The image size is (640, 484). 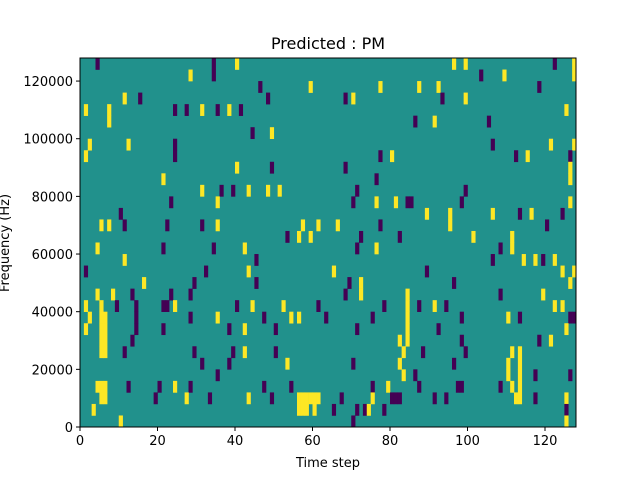 What do you see at coordinates (235, 441) in the screenshot?
I see `x-tick-label: 40` at bounding box center [235, 441].